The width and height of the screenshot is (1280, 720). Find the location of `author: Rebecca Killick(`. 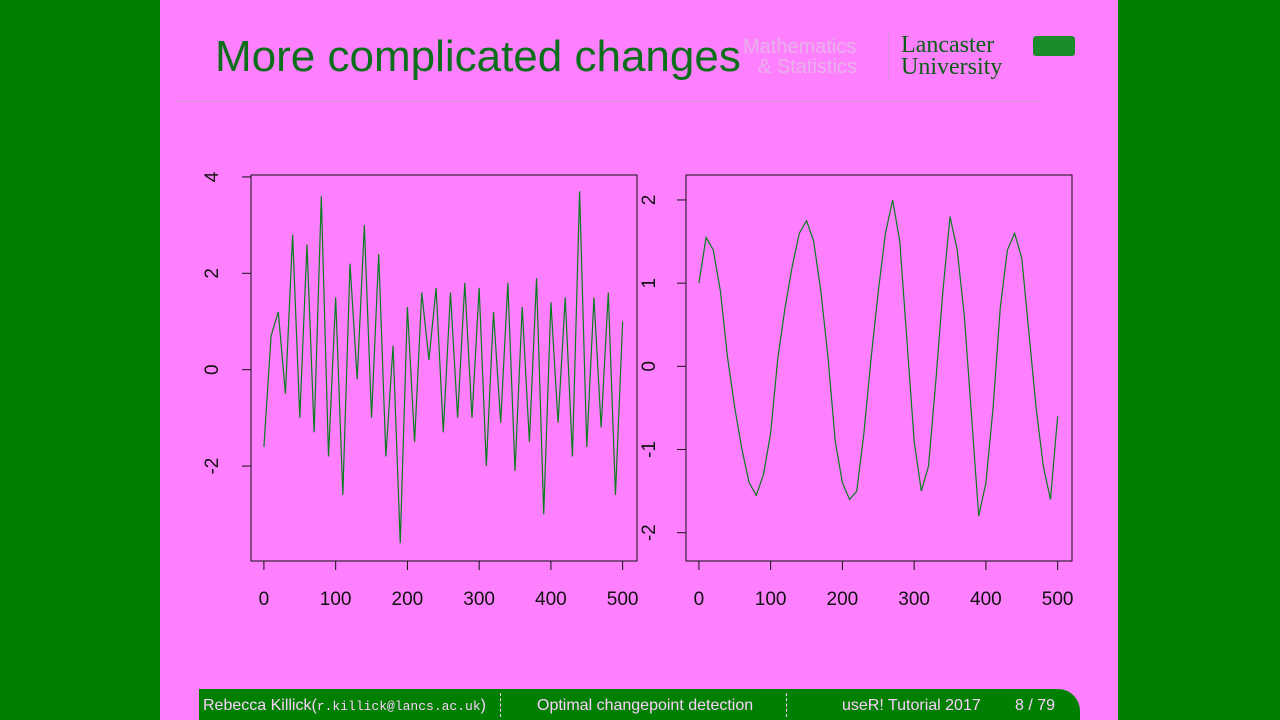

author: Rebecca Killick( is located at coordinates (260, 705).